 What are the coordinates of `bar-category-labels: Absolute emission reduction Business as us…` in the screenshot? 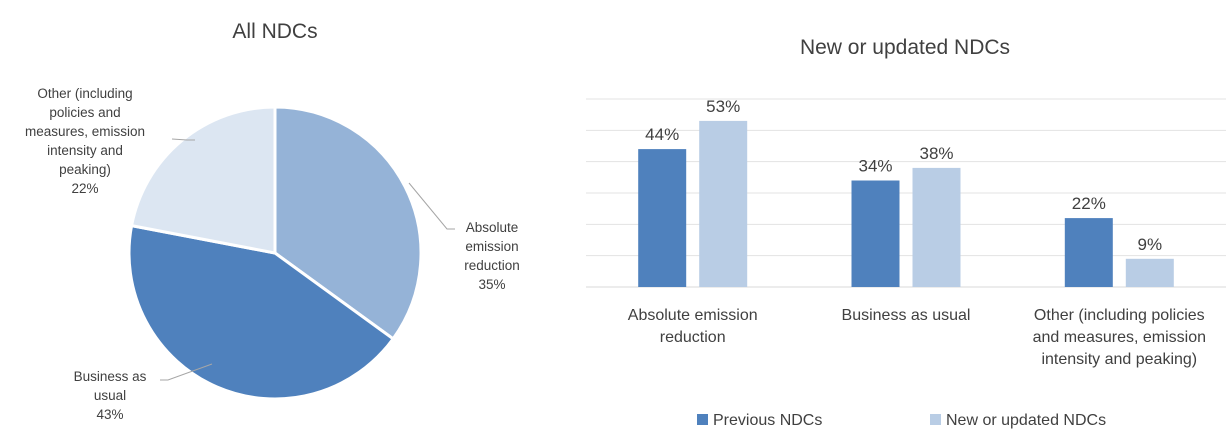 It's located at (917, 337).